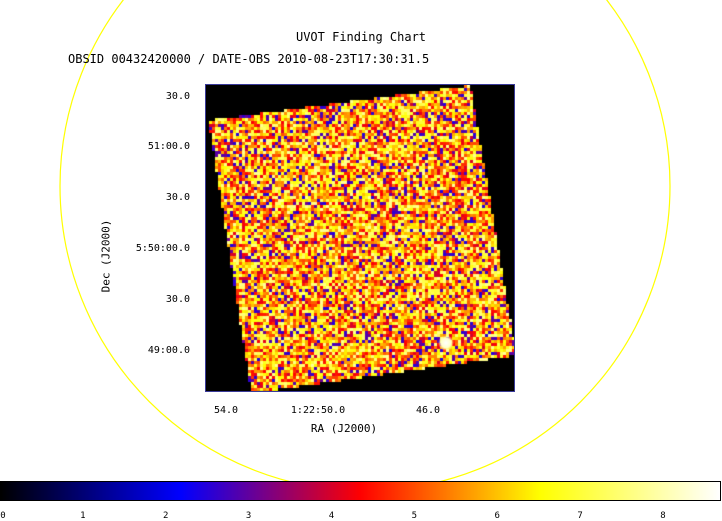  Describe the element at coordinates (663, 516) in the screenshot. I see `colorbar-tick-label: 8` at that location.